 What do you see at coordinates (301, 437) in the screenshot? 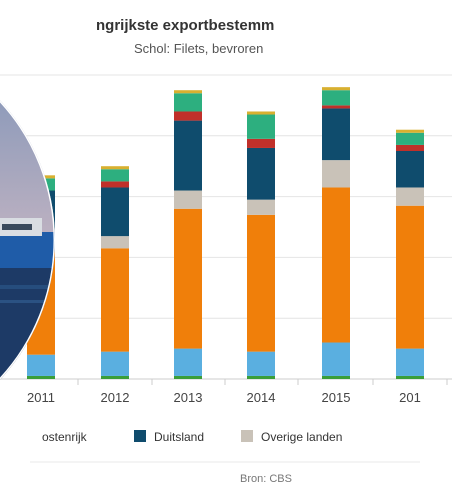
I see `legend-label: Overige landen` at bounding box center [301, 437].